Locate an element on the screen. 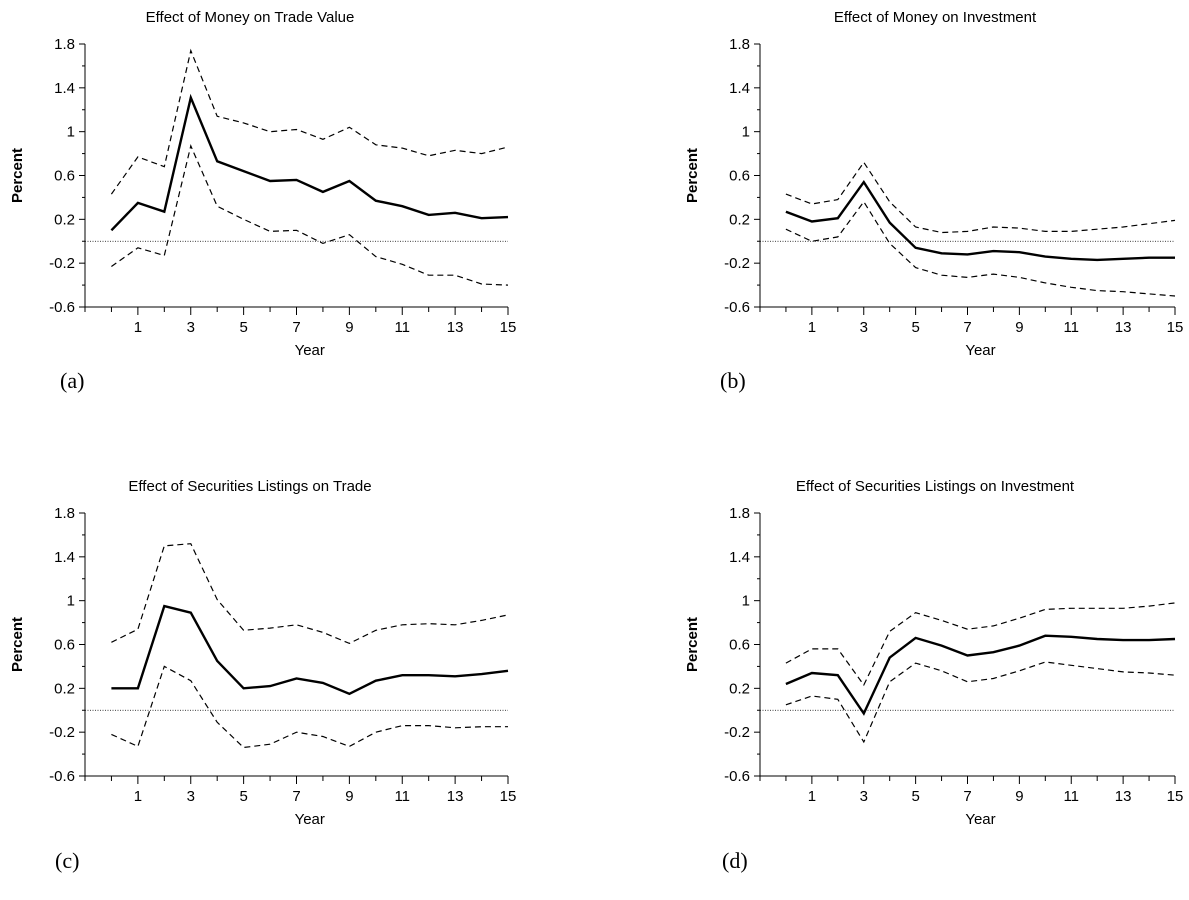  chart-title: Effect of Securities Listings on Trade is located at coordinates (249, 486).